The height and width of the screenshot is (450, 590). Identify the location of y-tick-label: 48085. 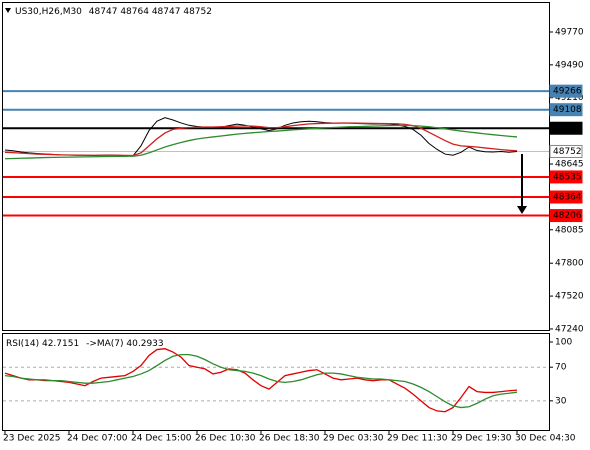
(569, 230).